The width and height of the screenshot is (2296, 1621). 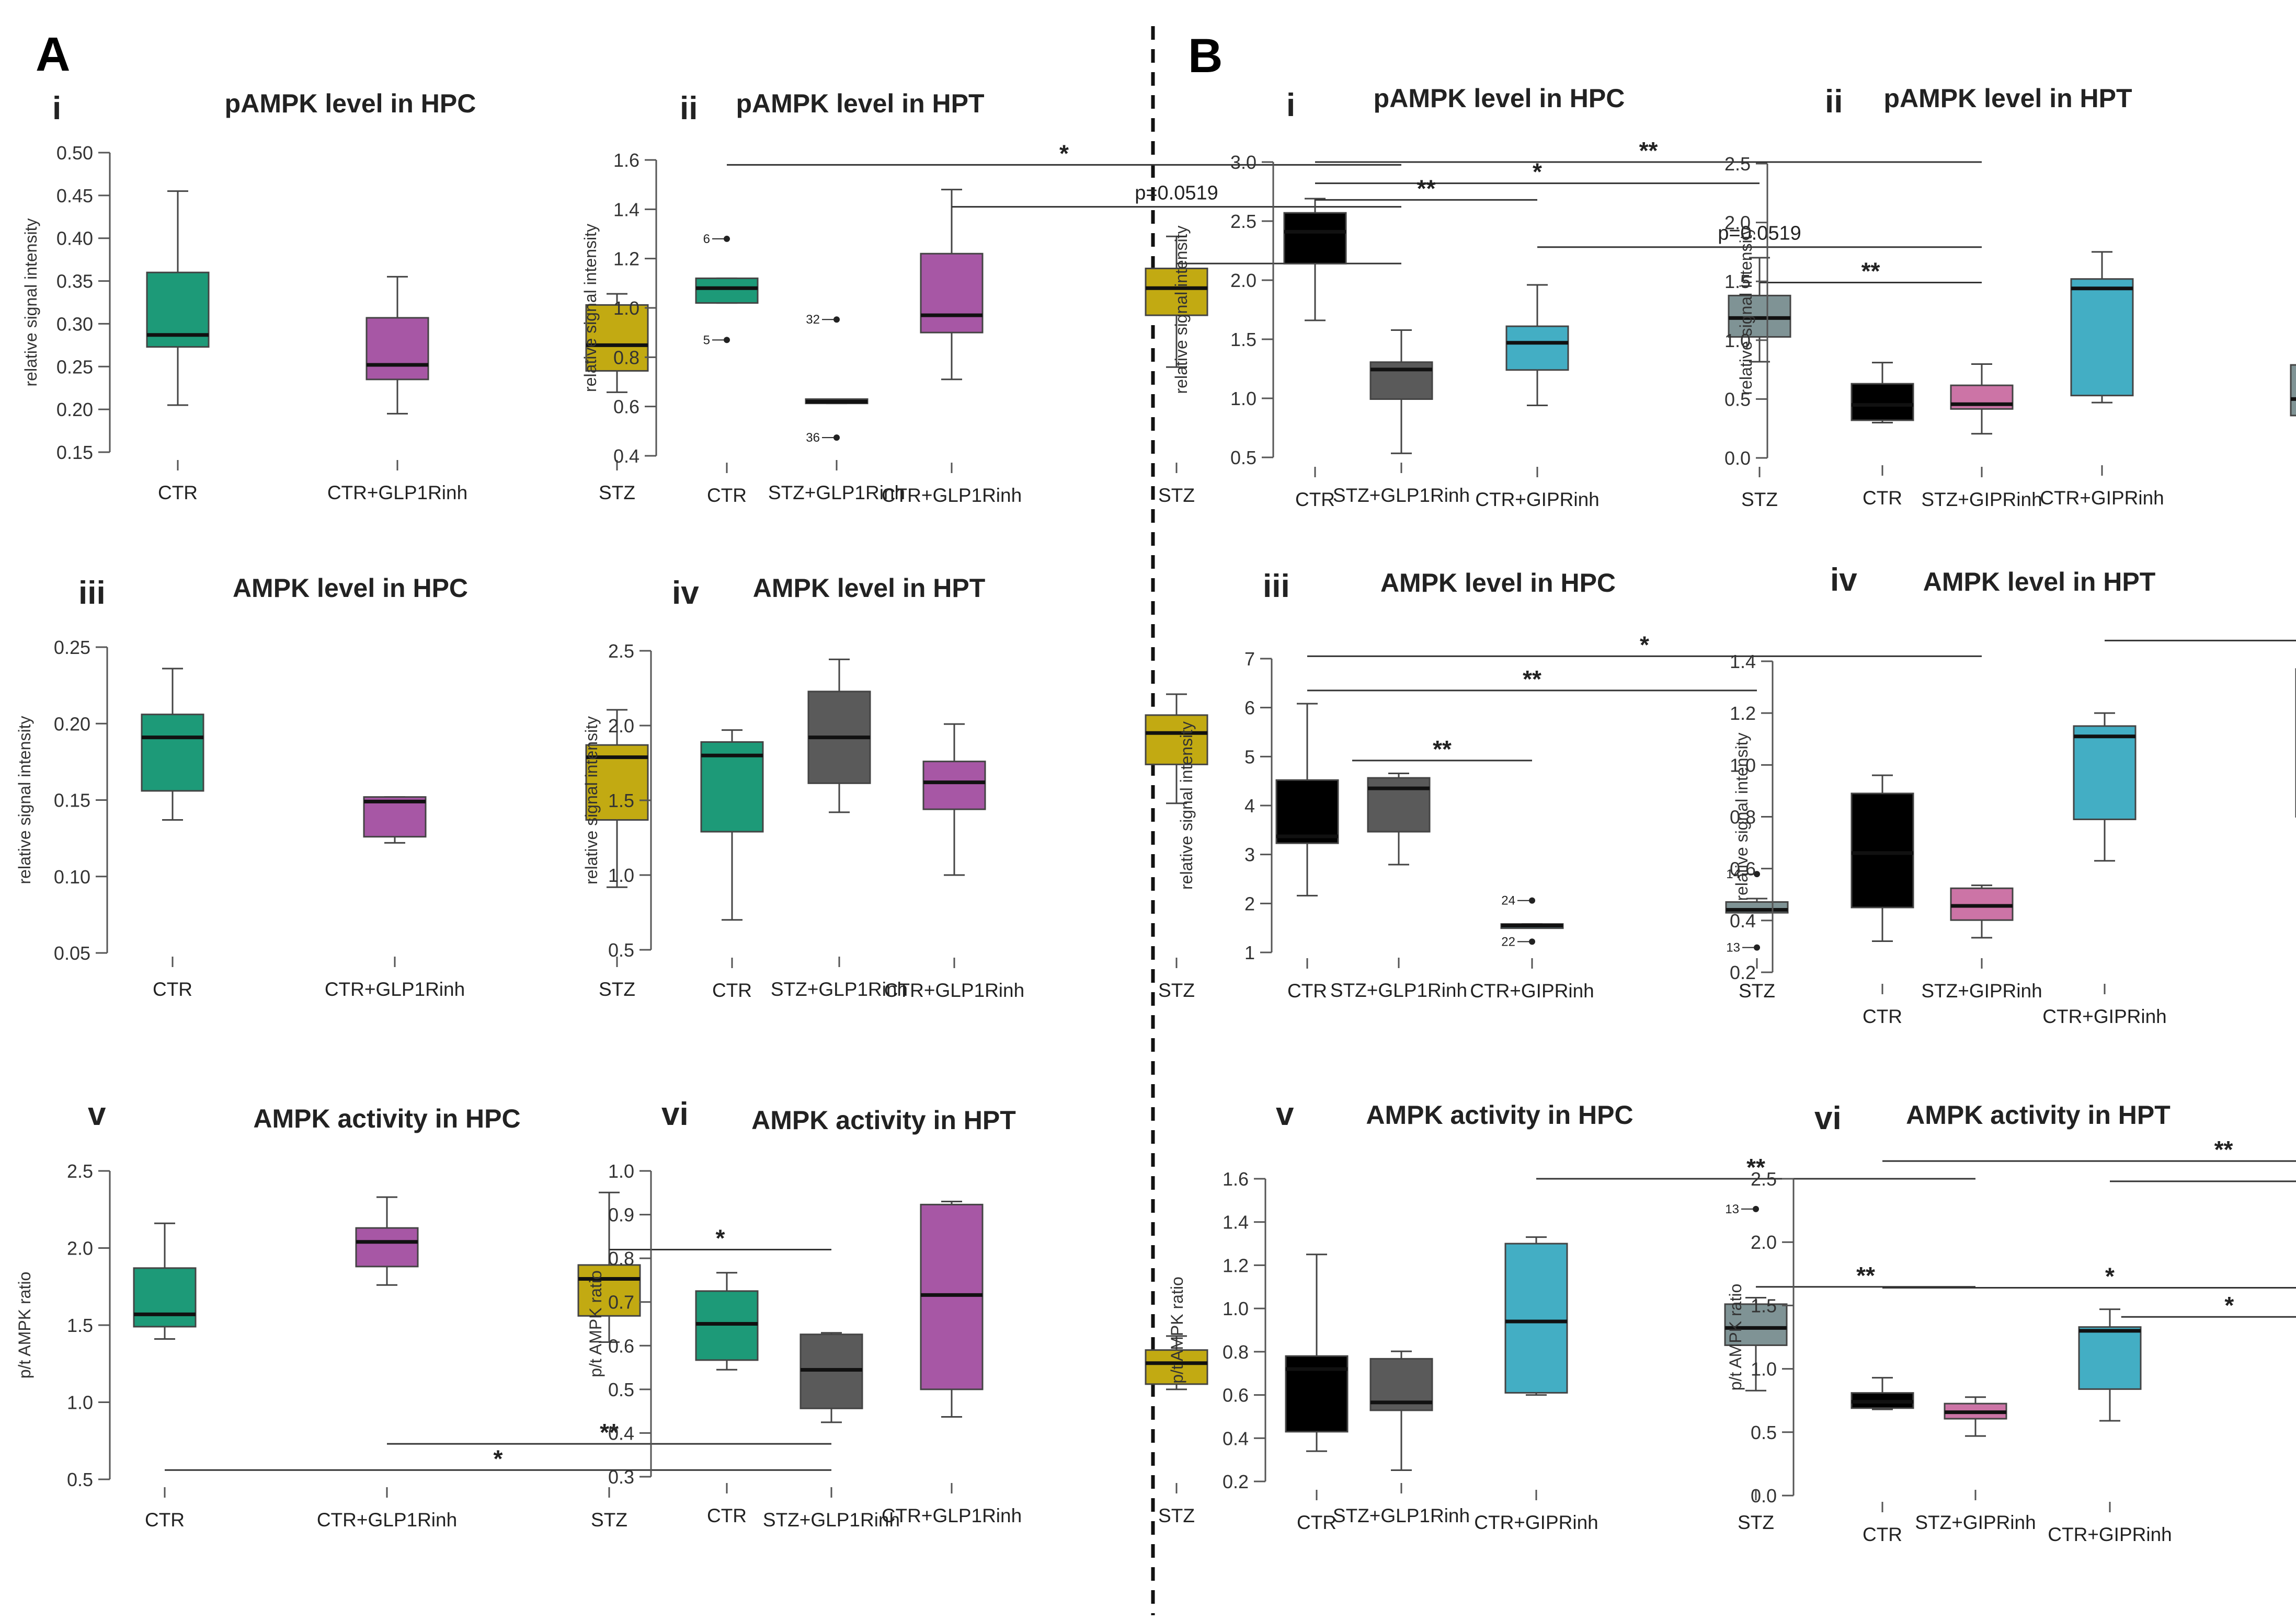 I want to click on y-tick-label: 0.25, so click(x=72, y=647).